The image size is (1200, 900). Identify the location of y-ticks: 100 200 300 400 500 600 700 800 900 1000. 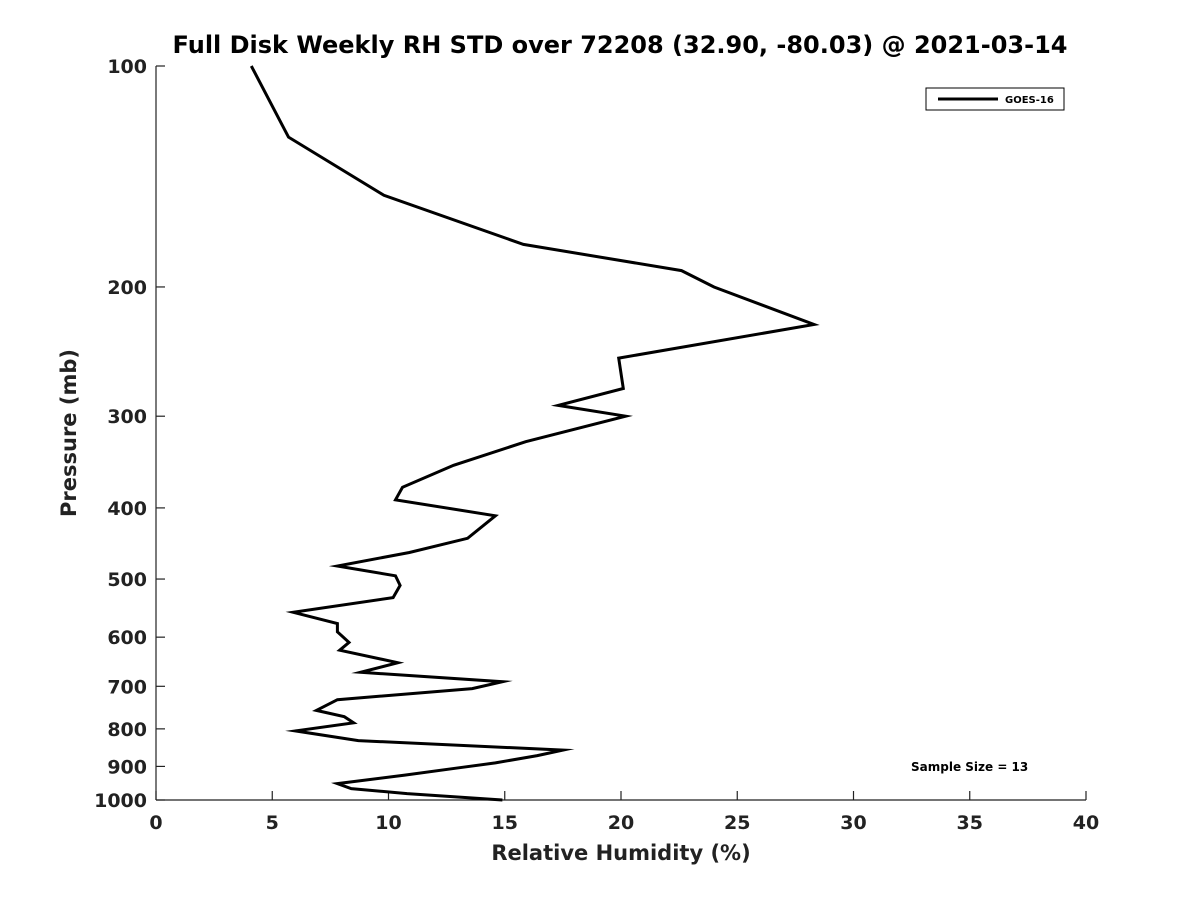
(129, 434).